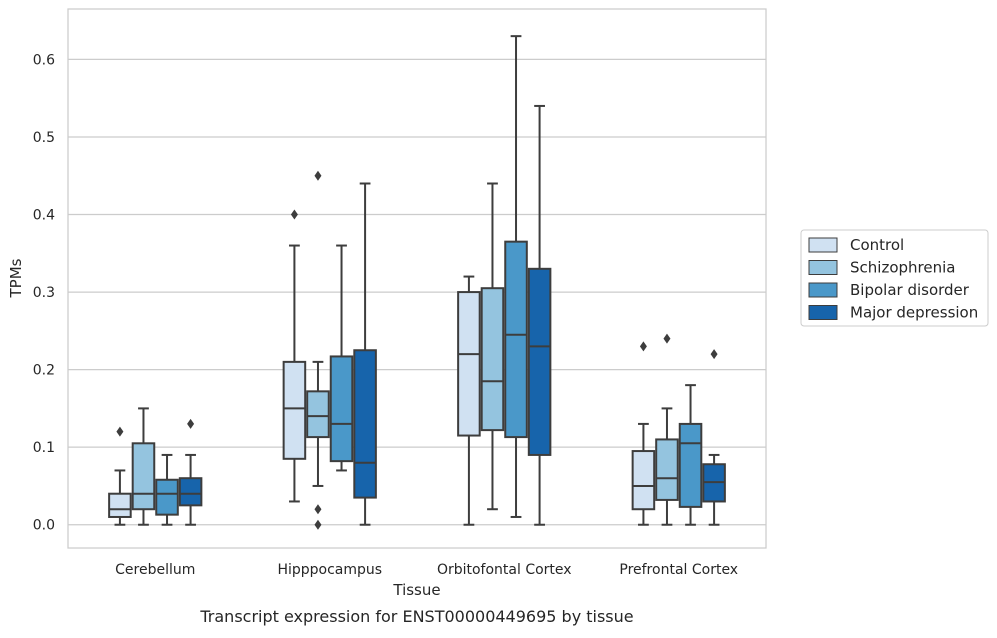 Image resolution: width=997 pixels, height=638 pixels. Describe the element at coordinates (914, 313) in the screenshot. I see `legend-label: Major depression` at that location.